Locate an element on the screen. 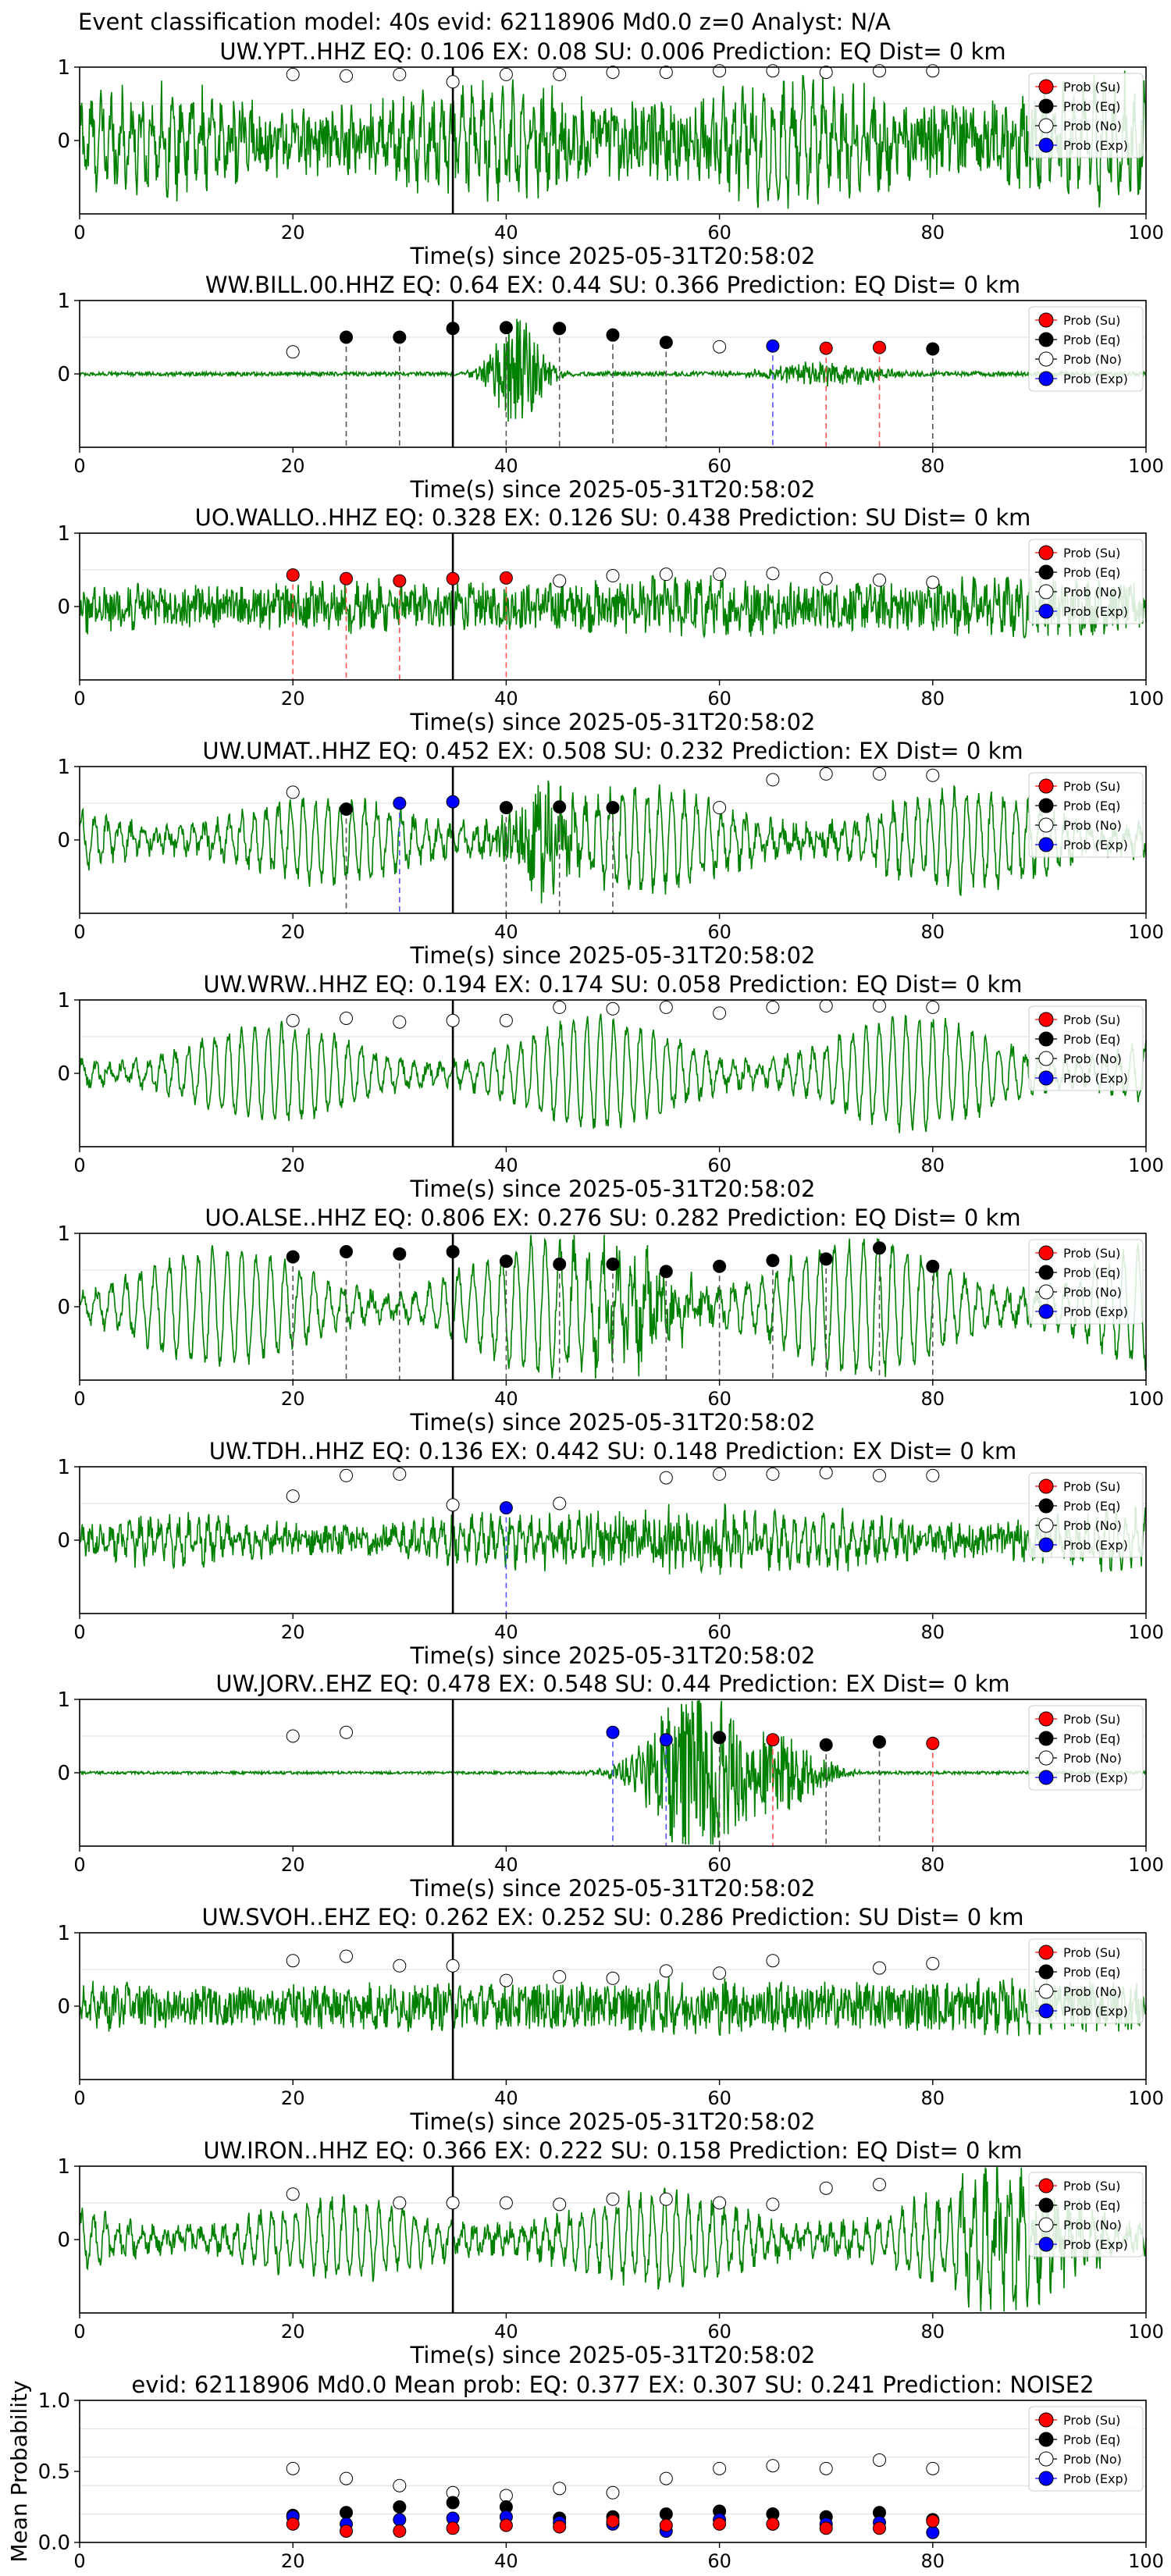 Image resolution: width=1171 pixels, height=2576 pixels. legend-marker-no is located at coordinates (1046, 1058).